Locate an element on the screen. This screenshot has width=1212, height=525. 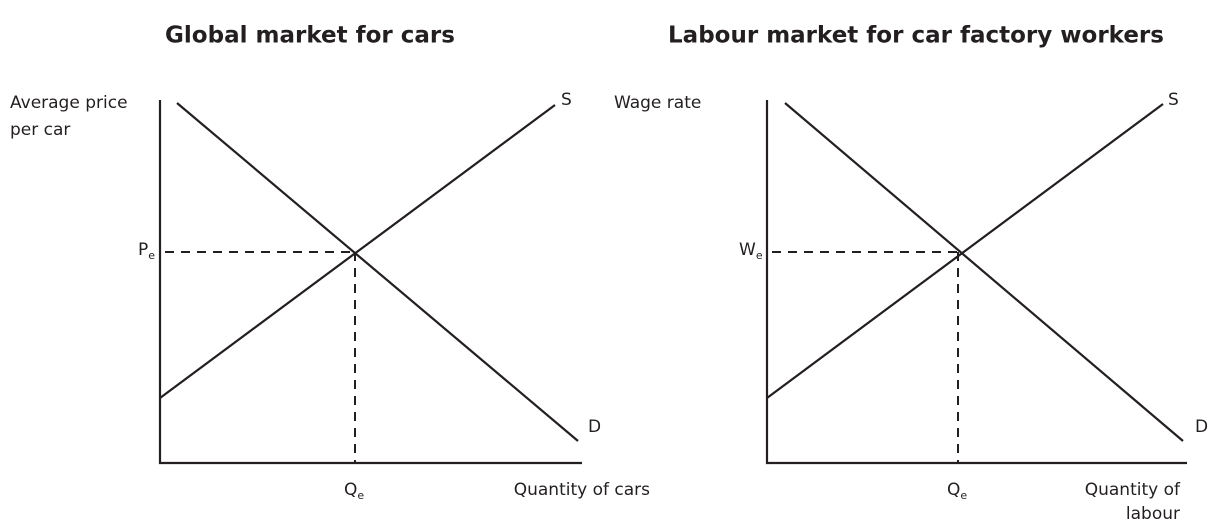
panel-title: Labour market for car factory workers is located at coordinates (916, 36).